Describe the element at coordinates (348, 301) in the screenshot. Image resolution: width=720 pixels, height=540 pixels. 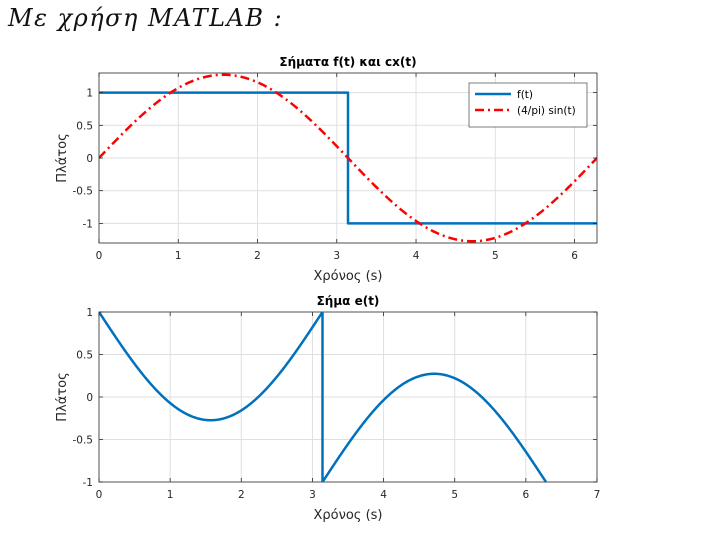
I see `chart-title: Σήμα e(t)` at that location.